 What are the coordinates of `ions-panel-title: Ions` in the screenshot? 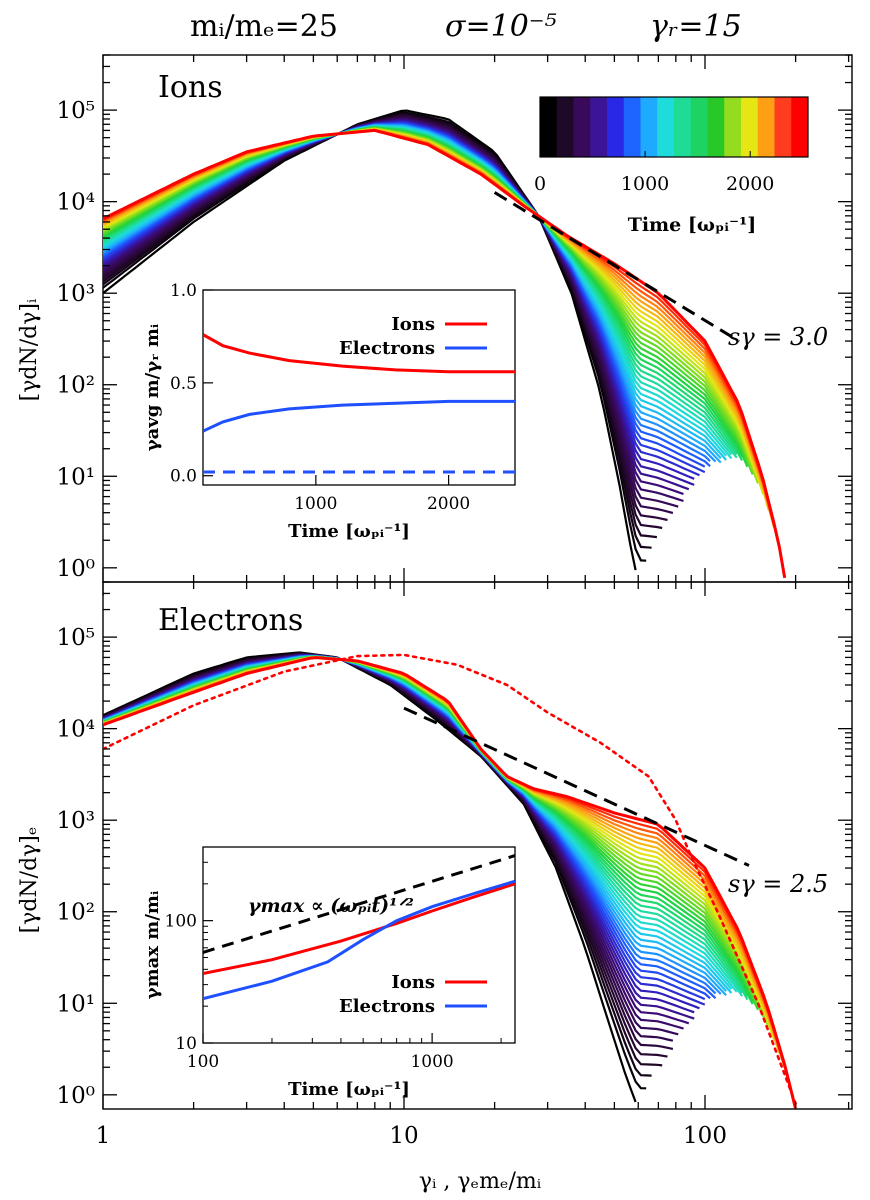 It's located at (190, 87).